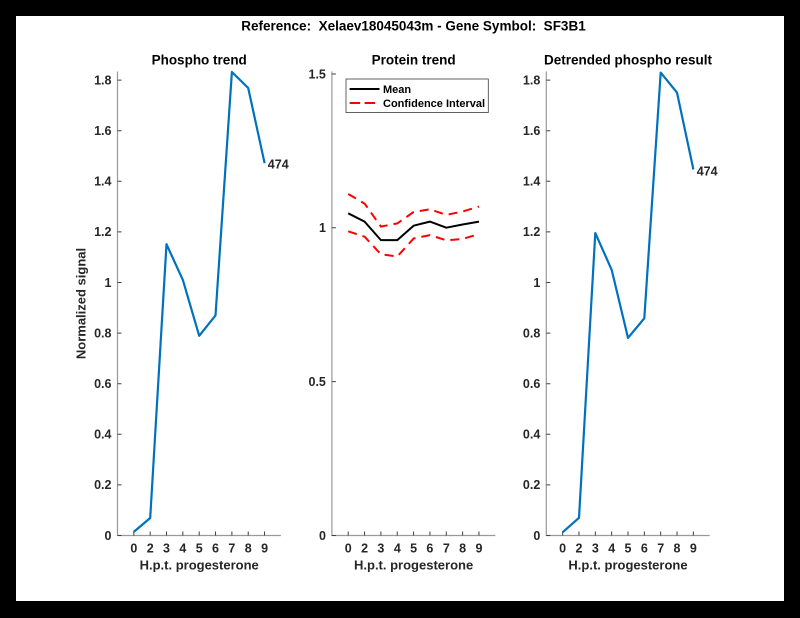 This screenshot has height=618, width=800. What do you see at coordinates (199, 60) in the screenshot?
I see `svg-text: Phospho trend` at bounding box center [199, 60].